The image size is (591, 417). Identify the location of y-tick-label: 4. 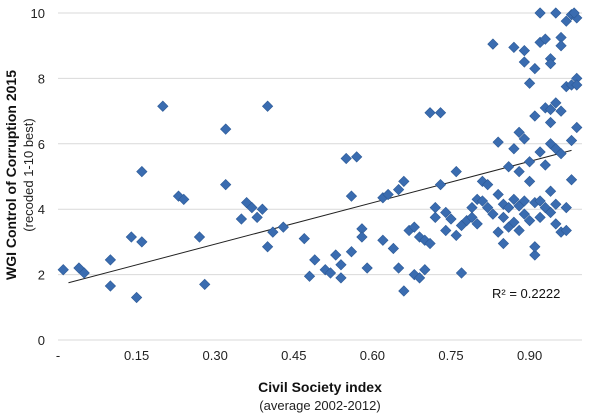
(41, 209).